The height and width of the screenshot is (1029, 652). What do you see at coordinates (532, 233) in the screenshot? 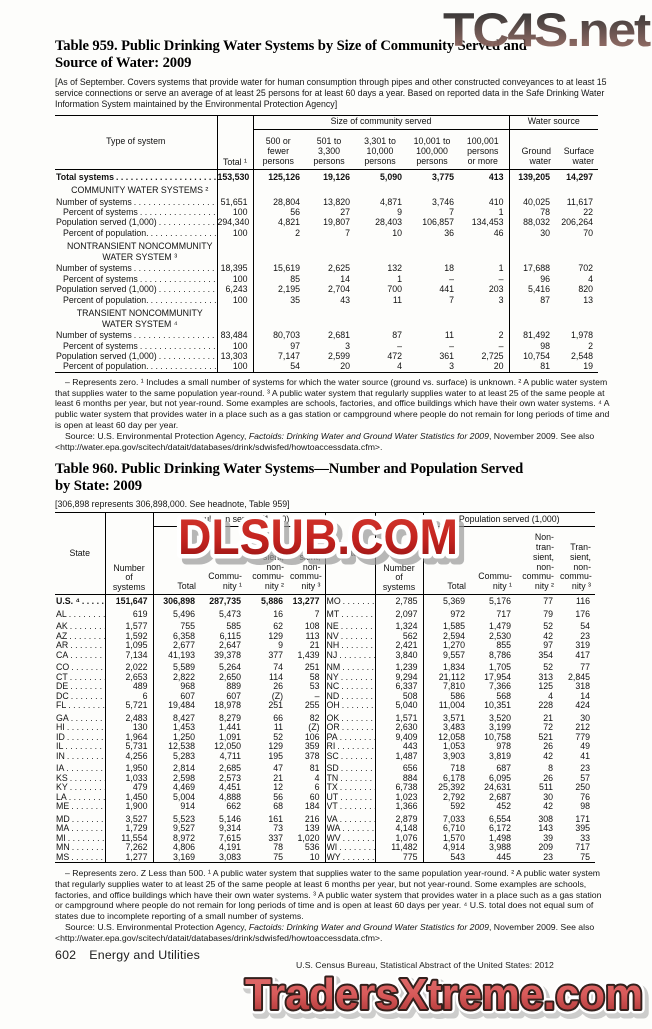
I see `cell-value: 30` at bounding box center [532, 233].